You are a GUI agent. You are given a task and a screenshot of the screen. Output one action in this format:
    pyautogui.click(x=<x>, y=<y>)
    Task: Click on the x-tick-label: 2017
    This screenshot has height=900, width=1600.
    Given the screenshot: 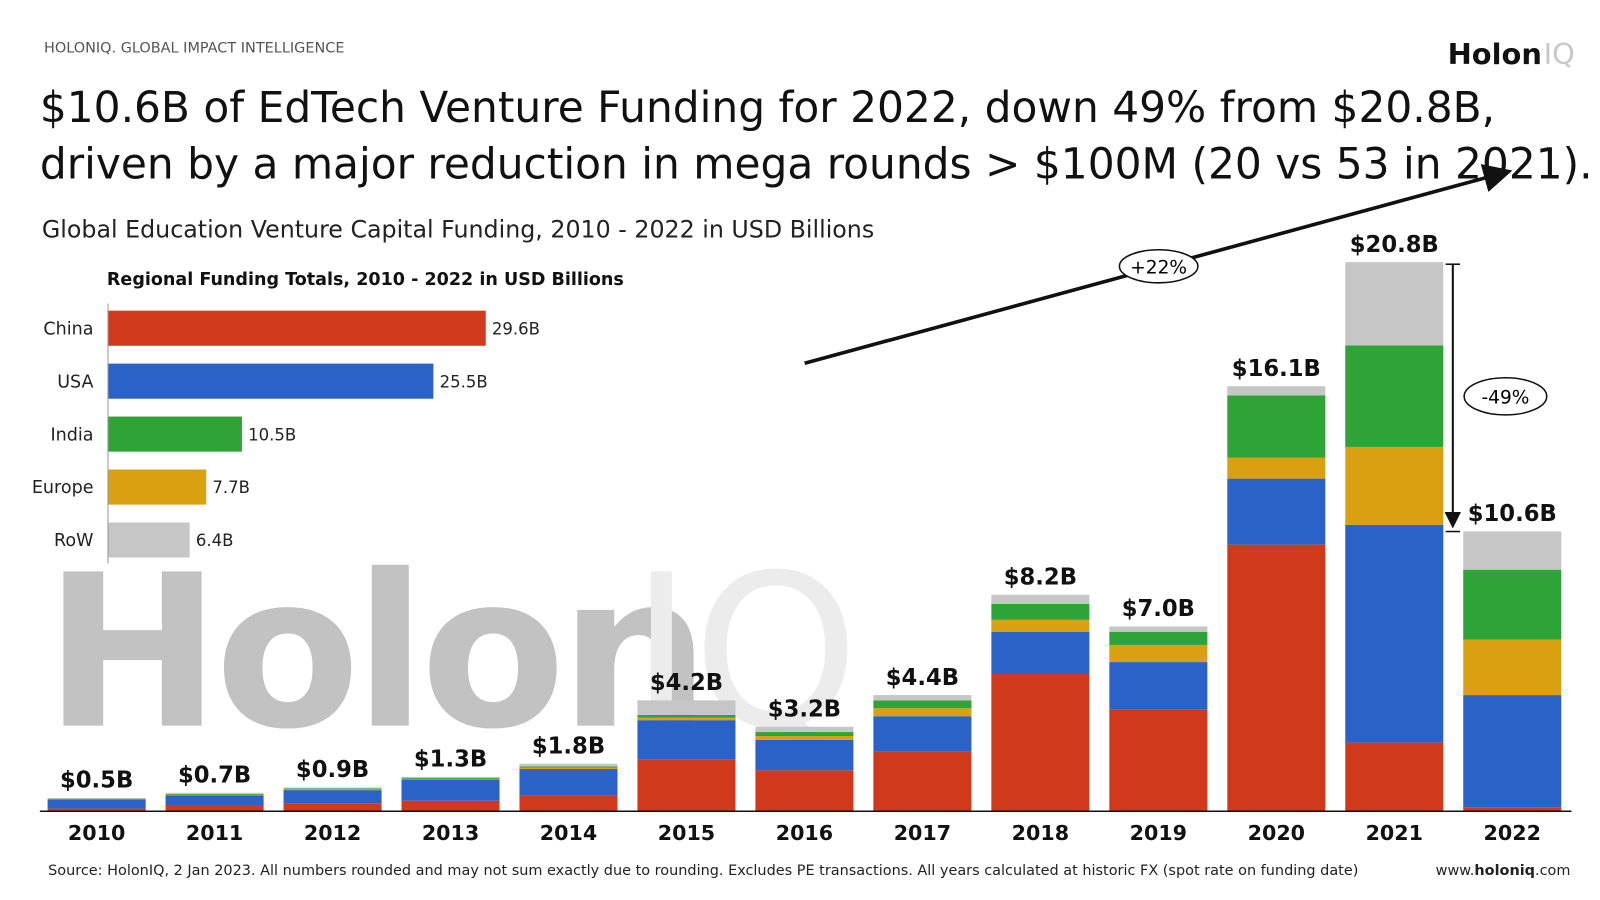 What is the action you would take?
    pyautogui.click(x=922, y=833)
    